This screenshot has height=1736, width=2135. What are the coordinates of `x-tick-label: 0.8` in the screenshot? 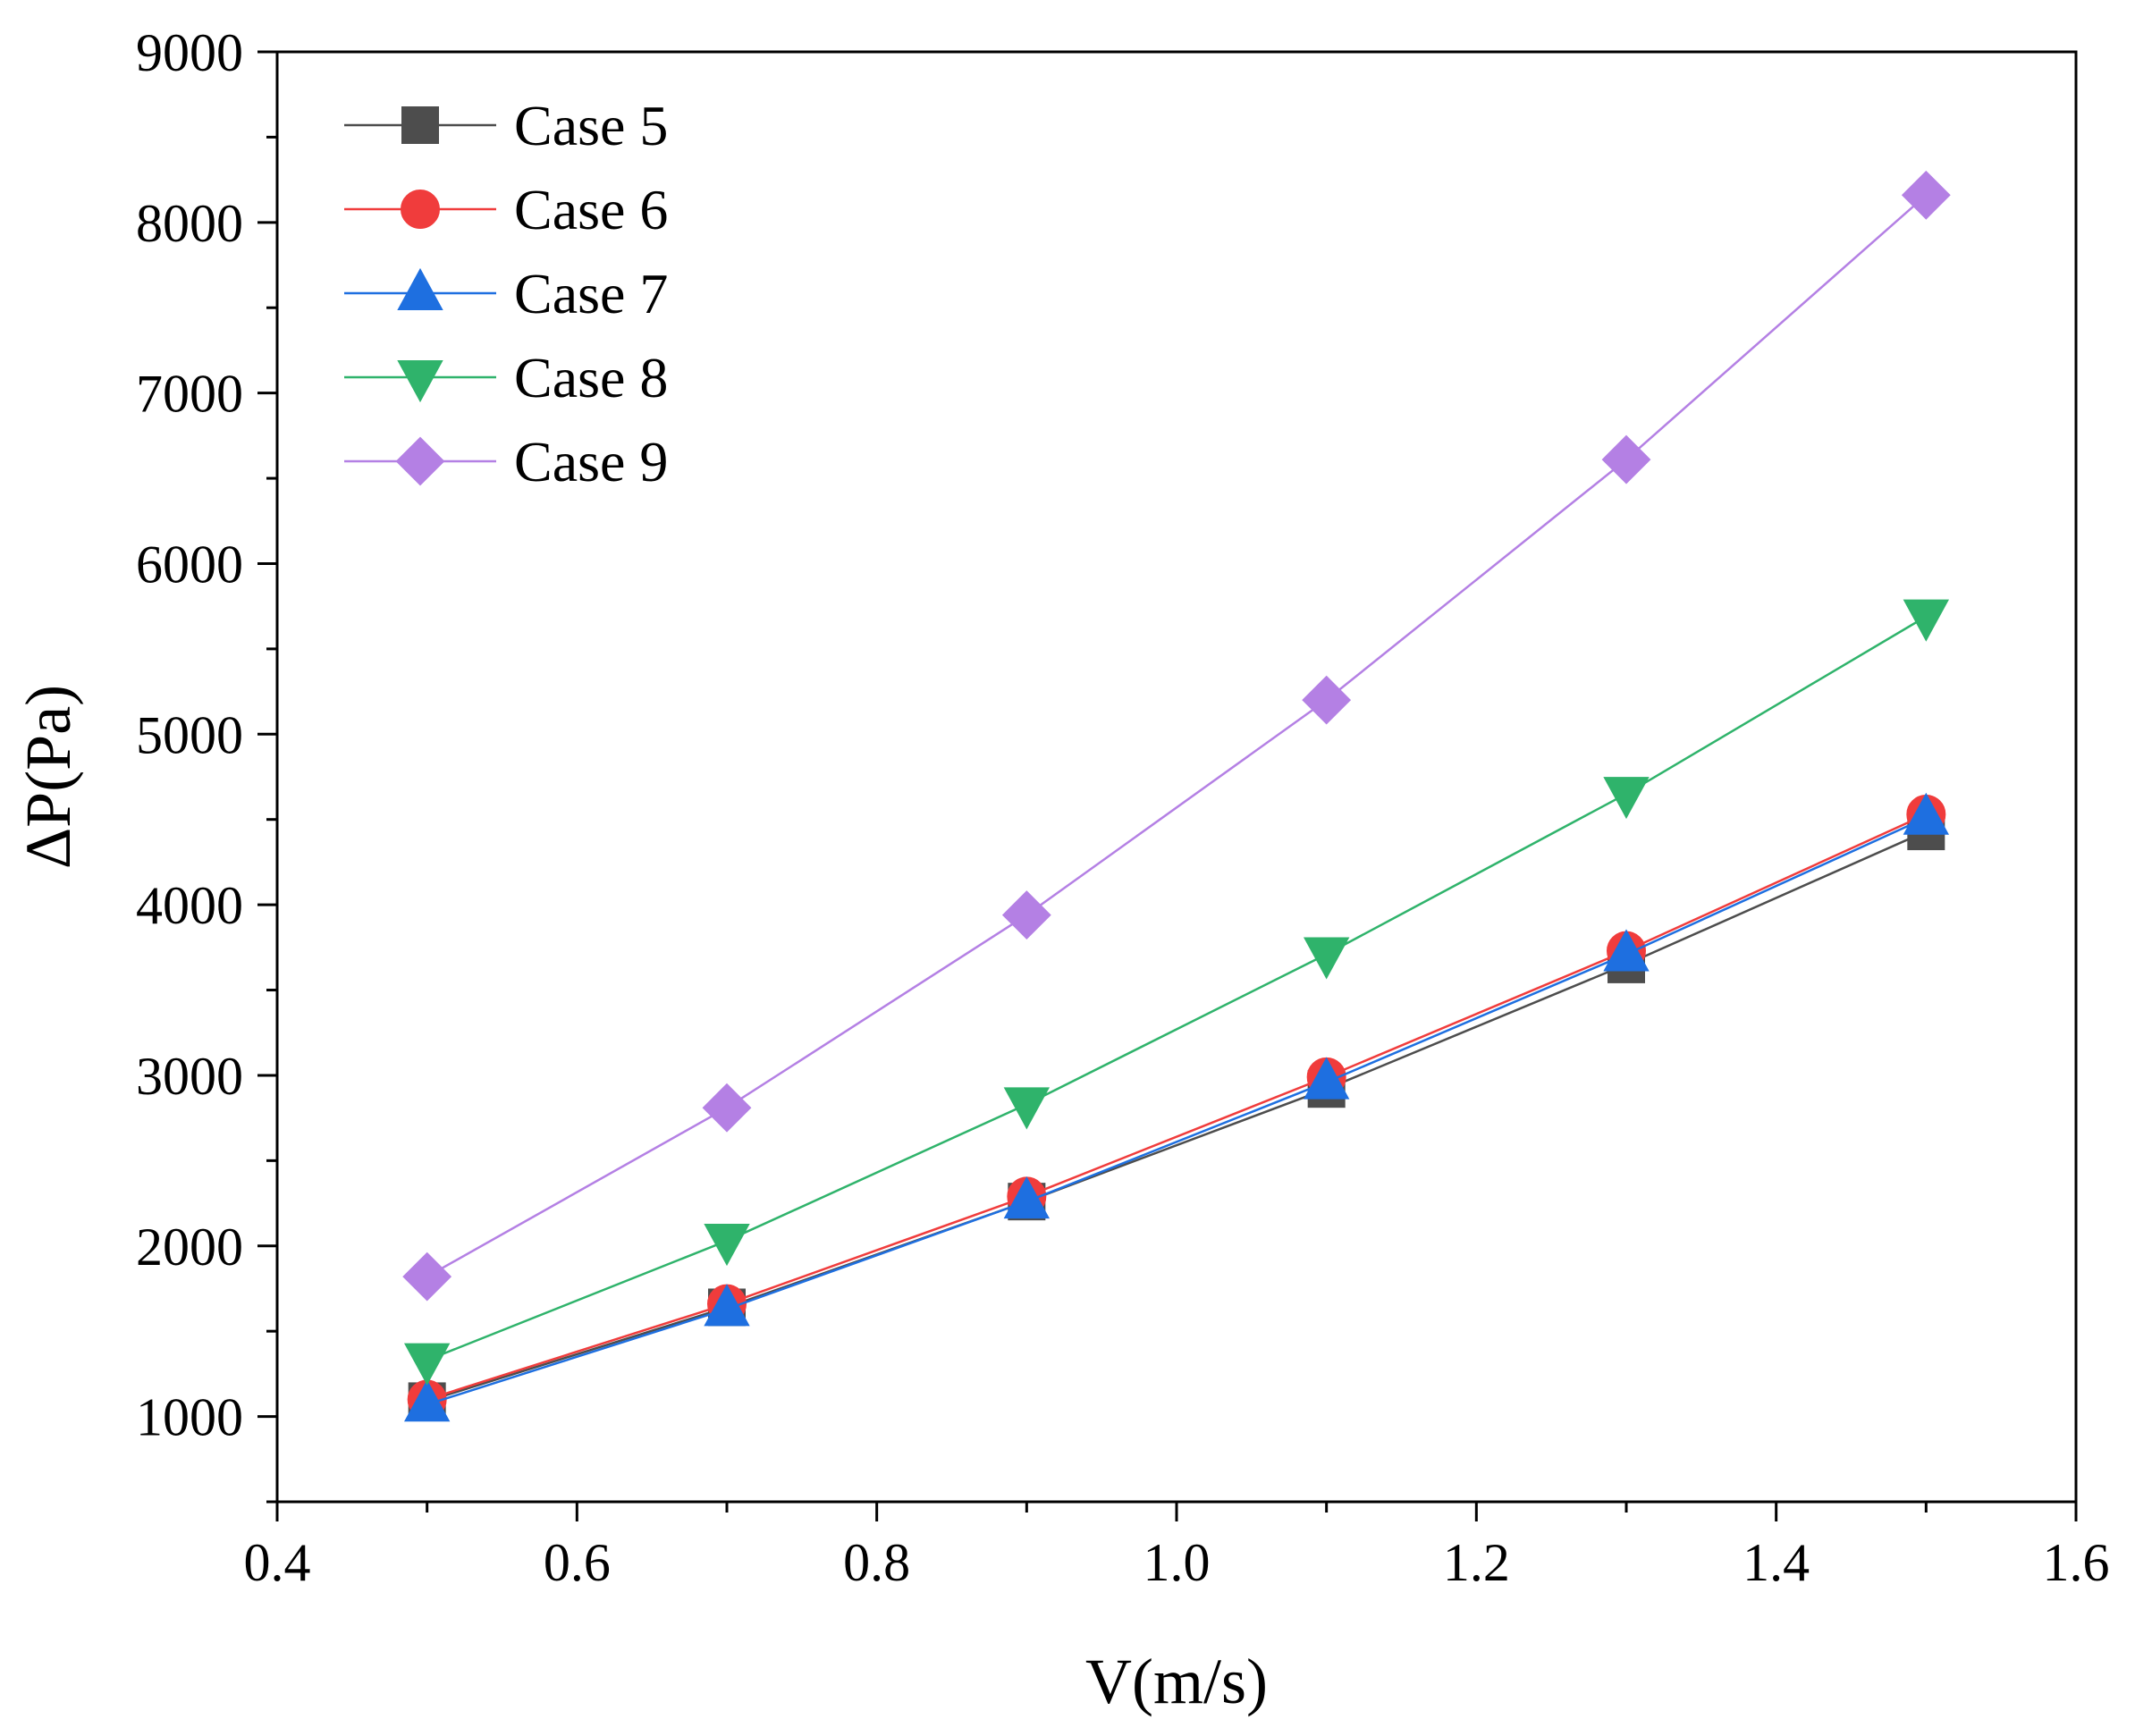 It's located at (876, 1562).